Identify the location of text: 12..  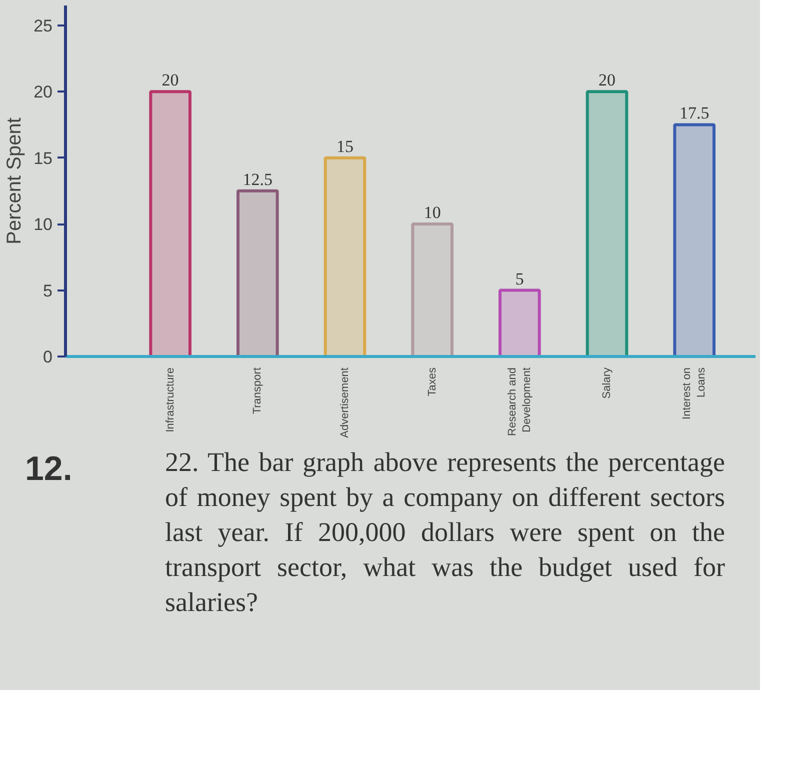
(48, 469).